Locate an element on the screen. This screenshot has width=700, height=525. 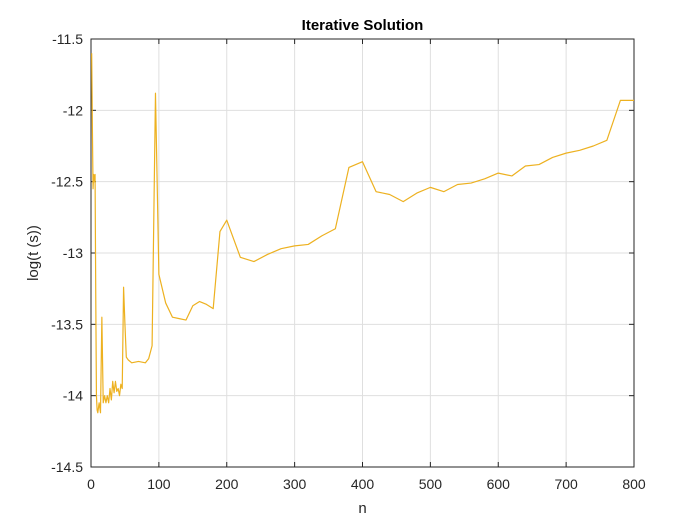
y-tick-label: -13.5 is located at coordinates (67, 324).